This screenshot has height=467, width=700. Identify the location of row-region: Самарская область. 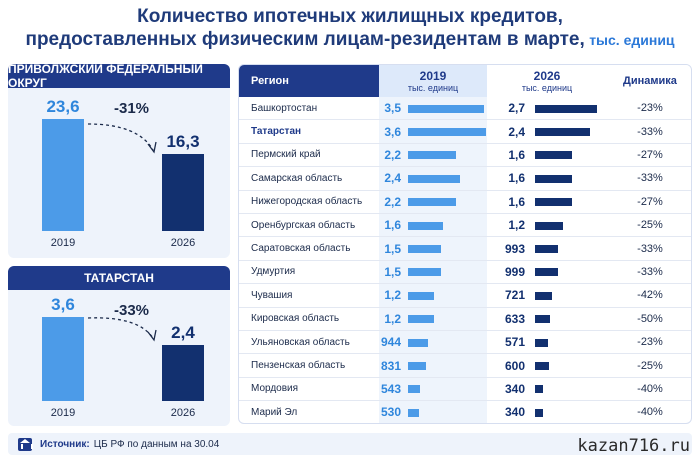
(297, 178).